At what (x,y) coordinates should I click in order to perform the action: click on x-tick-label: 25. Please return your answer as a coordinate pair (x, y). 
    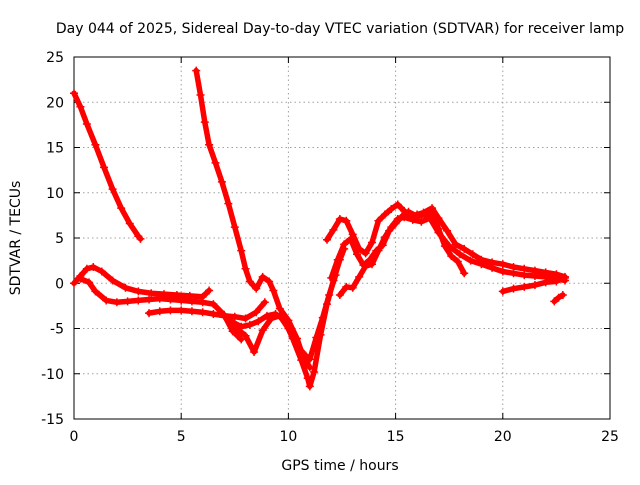
    Looking at the image, I should click on (610, 437).